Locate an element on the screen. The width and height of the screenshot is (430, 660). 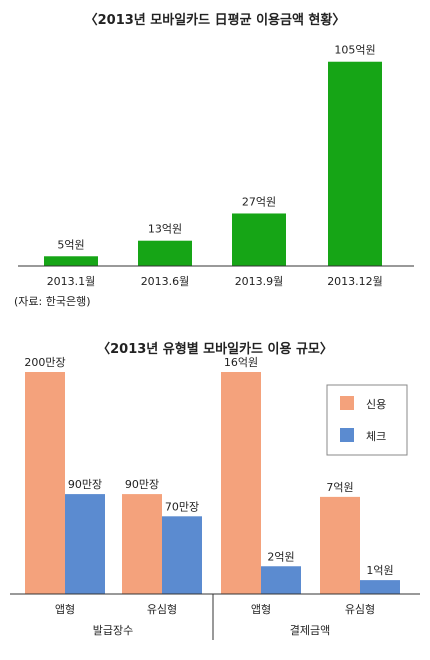
chart2-group-label: 결제금액 is located at coordinates (310, 630).